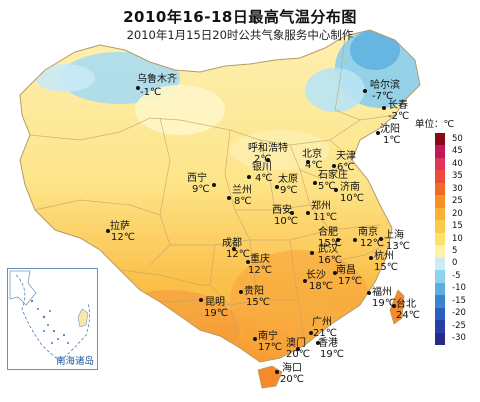  Describe the element at coordinates (457, 176) in the screenshot. I see `legend-tick-label: 35` at that location.